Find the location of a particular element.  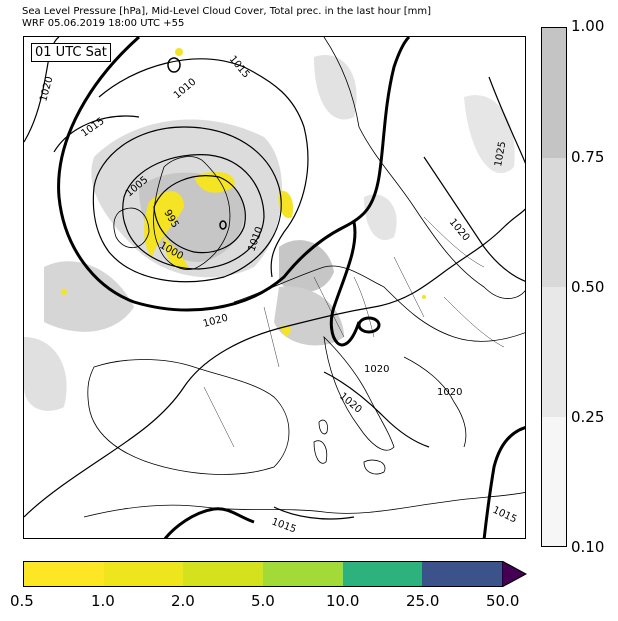

isobar-label: 1010 is located at coordinates (185, 89).